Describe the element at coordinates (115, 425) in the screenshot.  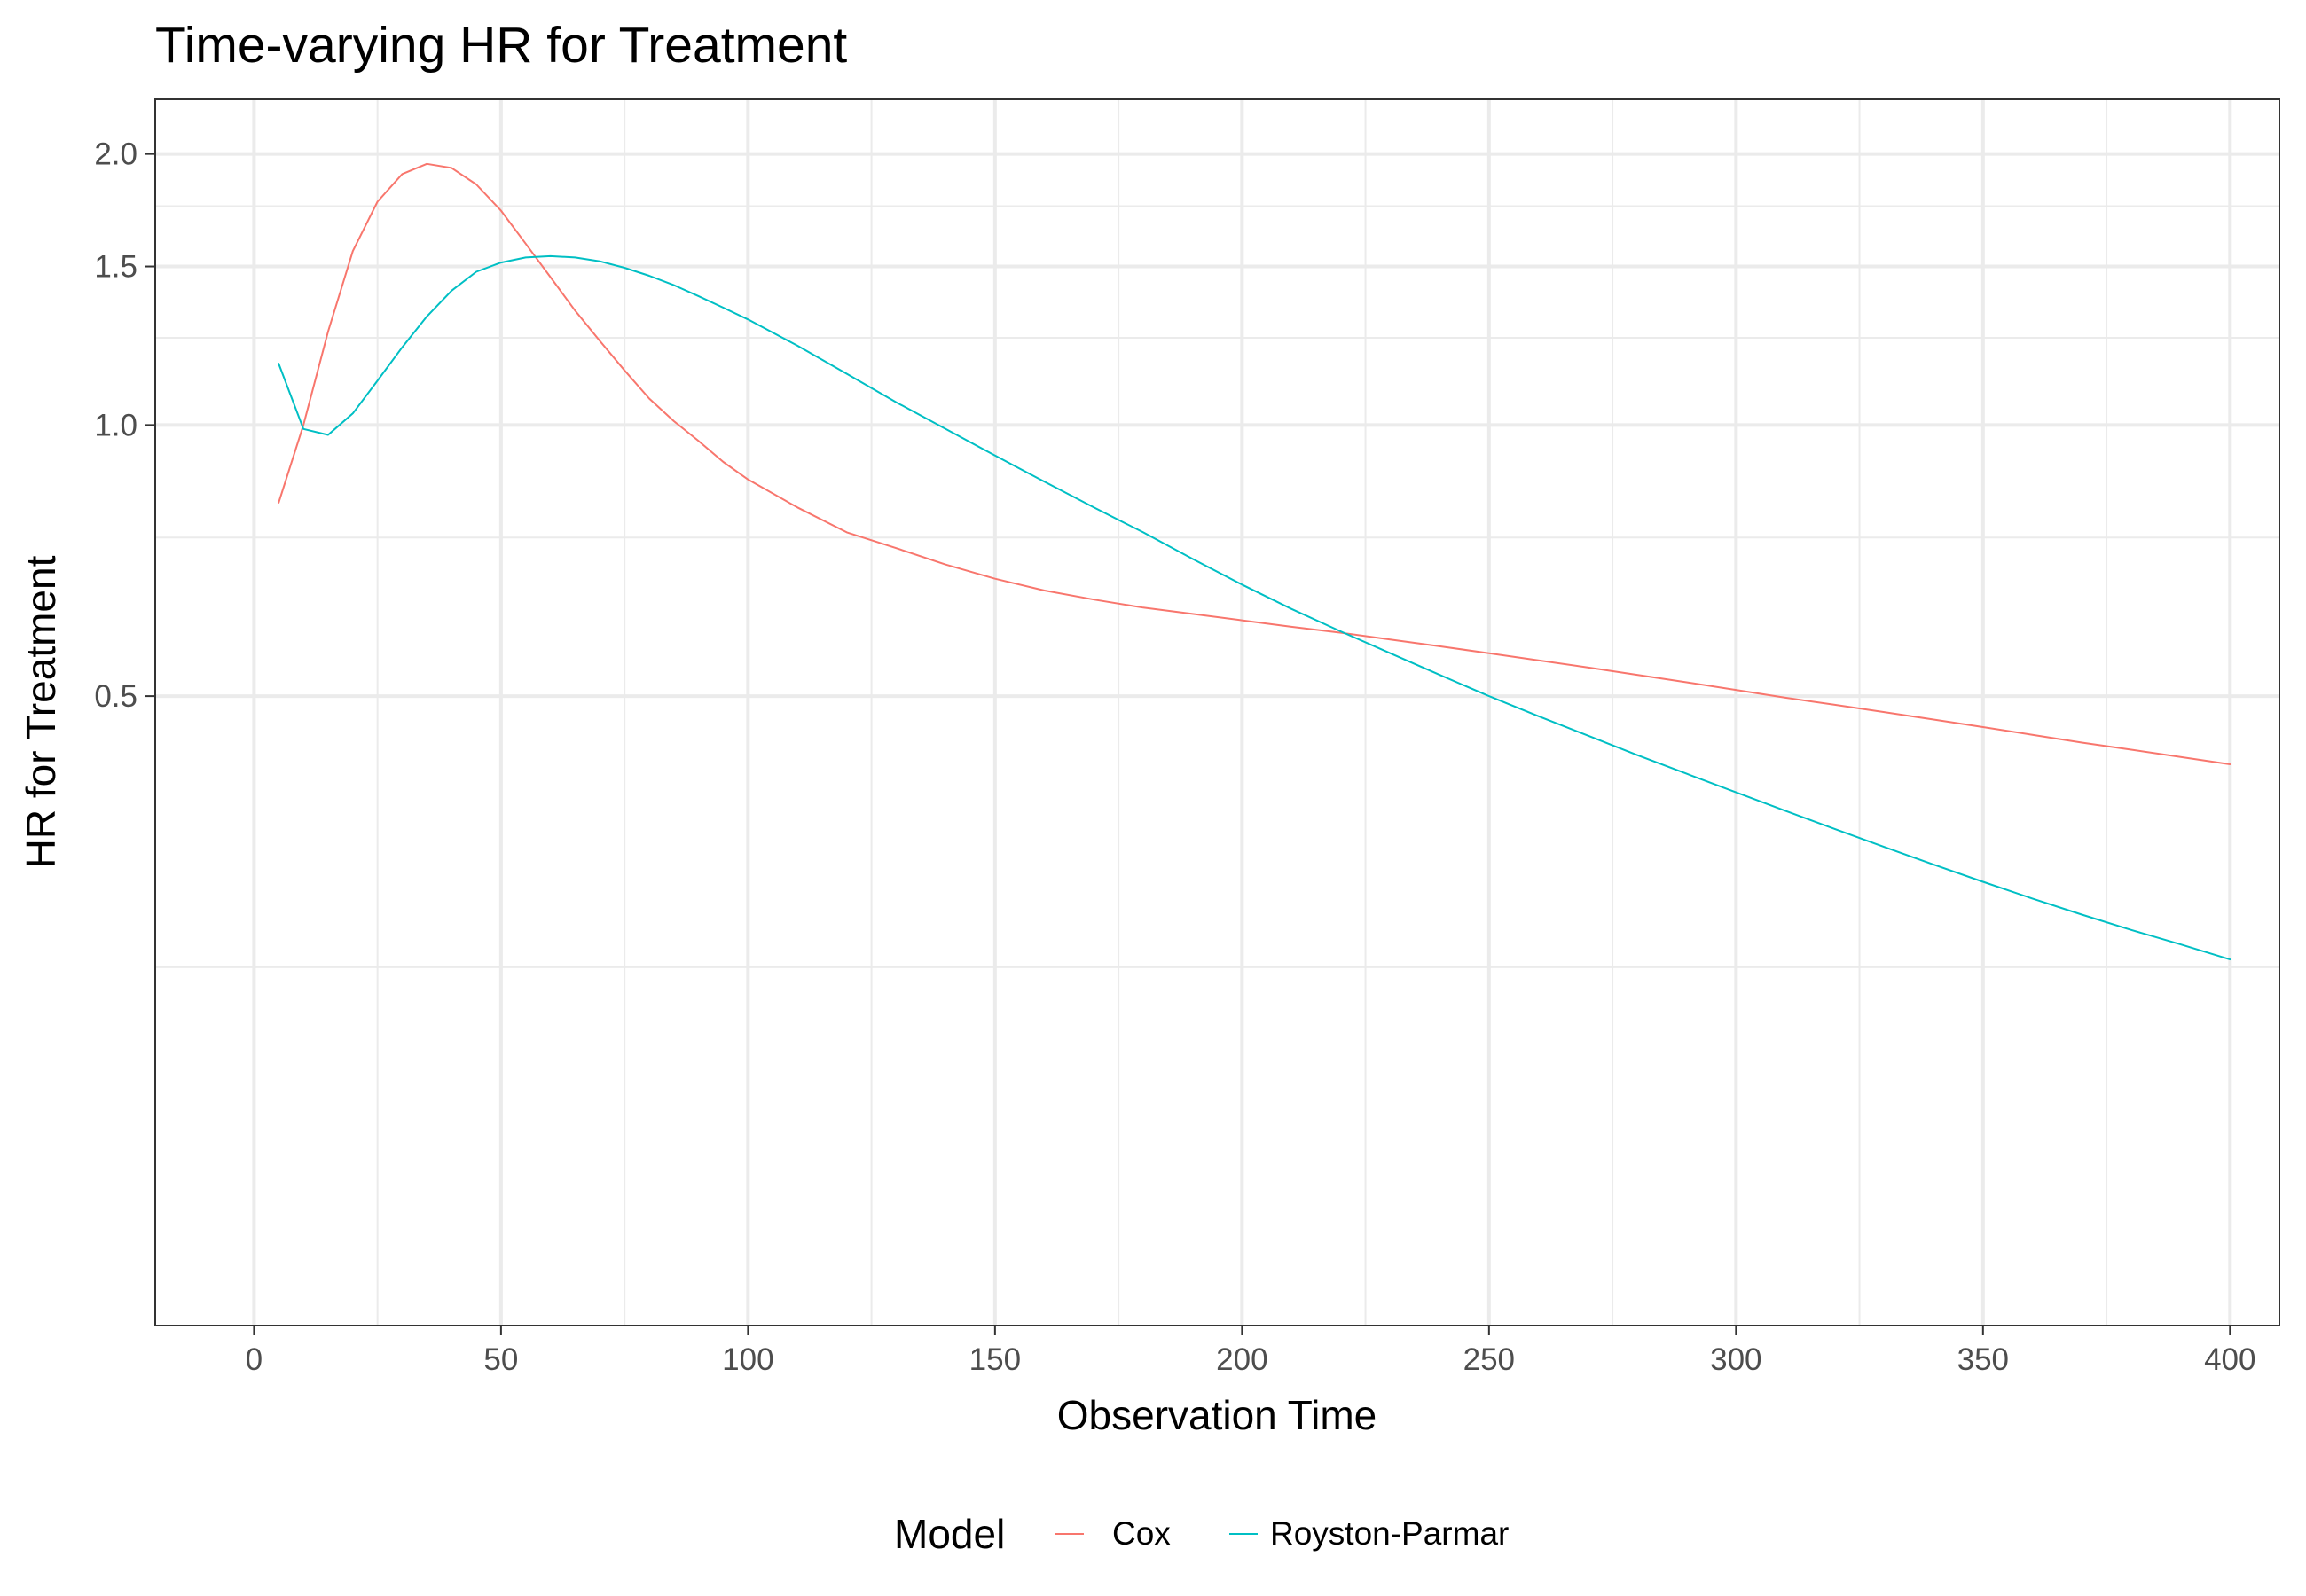
I see `y-tick-label: 1.0` at that location.